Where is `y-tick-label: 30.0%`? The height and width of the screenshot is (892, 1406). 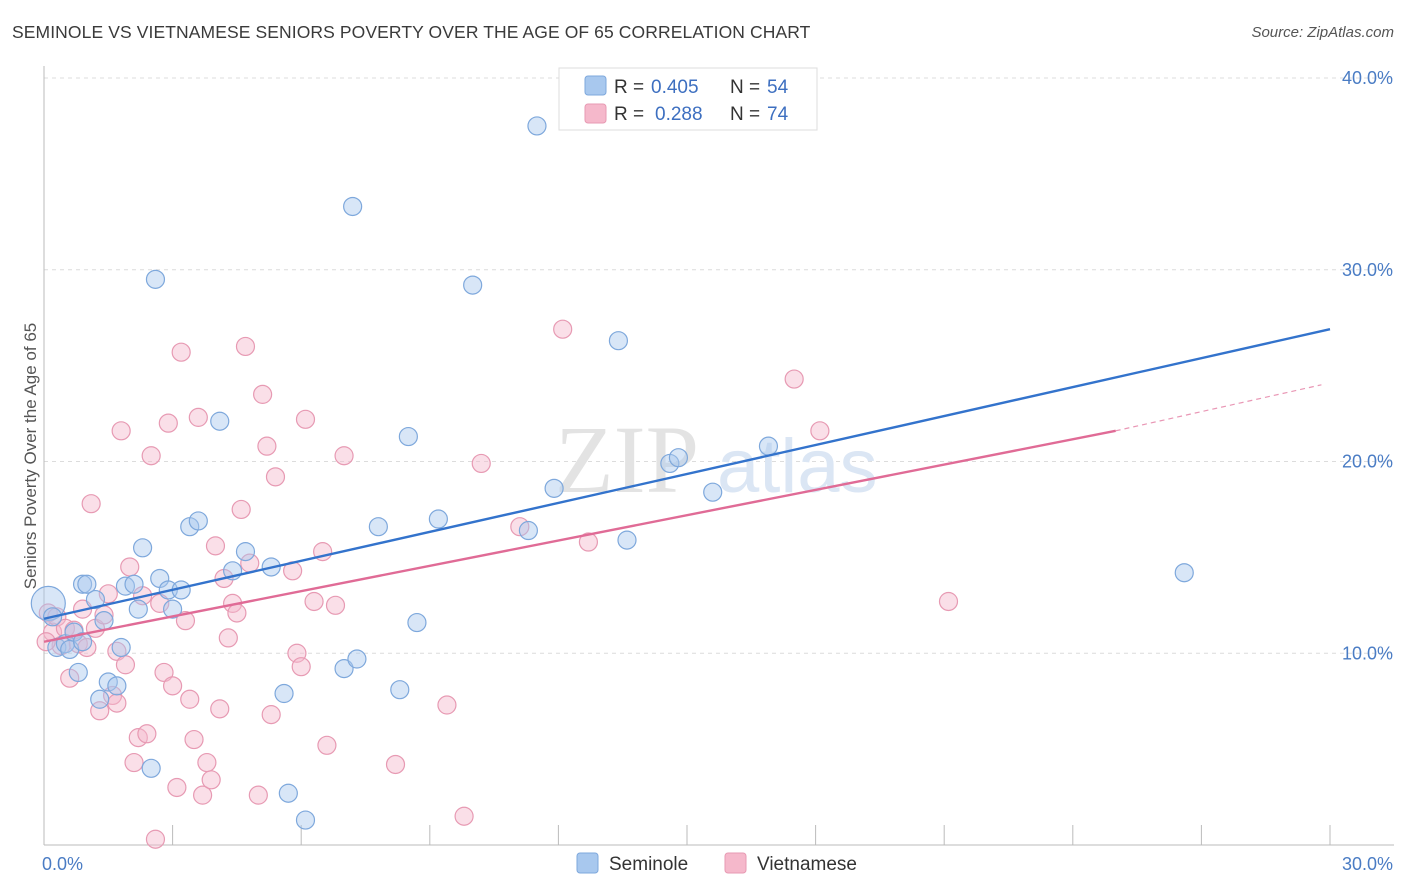
y-tick-label: 30.0% is located at coordinates (1367, 270).